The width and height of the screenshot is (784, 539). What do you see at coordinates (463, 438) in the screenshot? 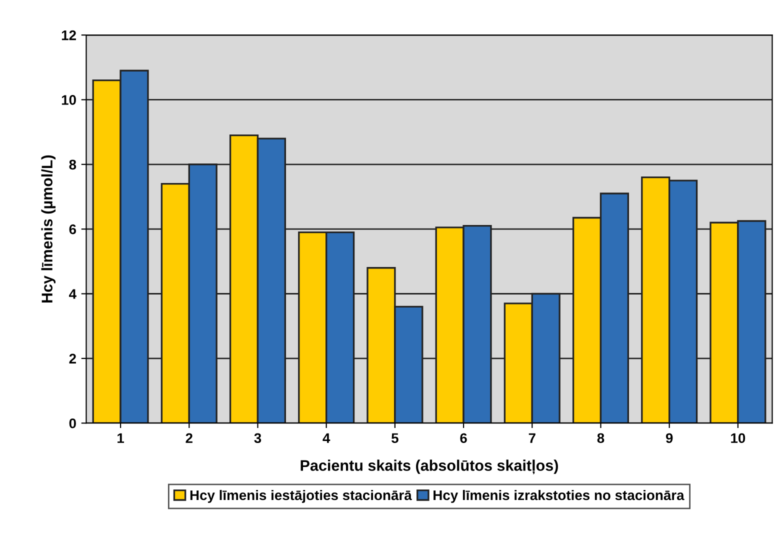
I see `x-tick-label: 6` at bounding box center [463, 438].